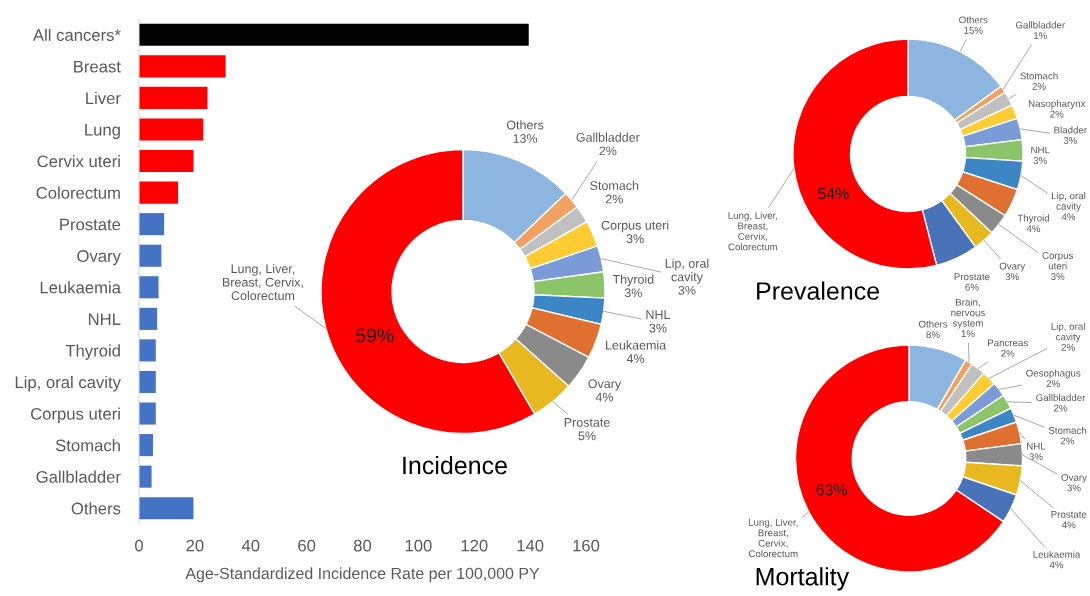 The height and width of the screenshot is (596, 1090). Describe the element at coordinates (99, 258) in the screenshot. I see `y-tick-label: Ovary` at that location.